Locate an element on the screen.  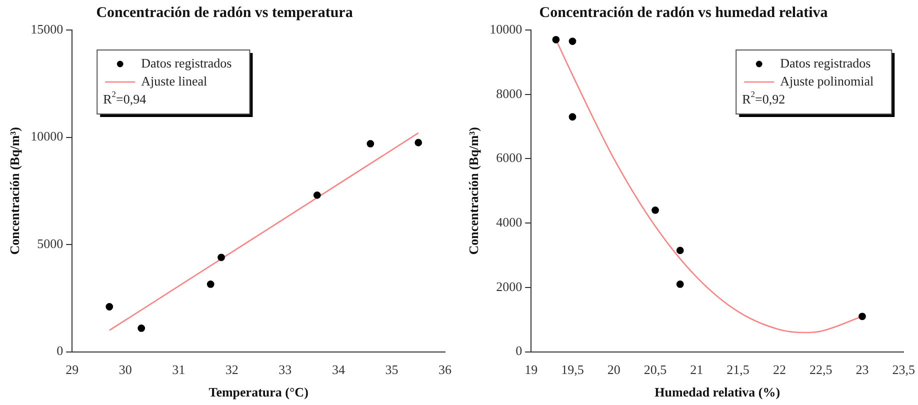
x-axis-title: Temperatura (°C) is located at coordinates (258, 392).